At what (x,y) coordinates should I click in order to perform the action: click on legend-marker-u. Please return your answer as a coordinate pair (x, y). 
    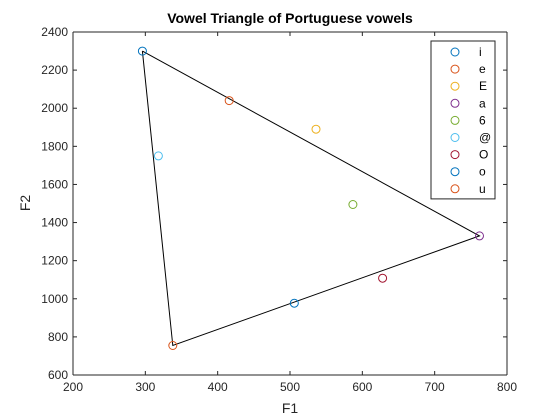
    Looking at the image, I should click on (455, 189).